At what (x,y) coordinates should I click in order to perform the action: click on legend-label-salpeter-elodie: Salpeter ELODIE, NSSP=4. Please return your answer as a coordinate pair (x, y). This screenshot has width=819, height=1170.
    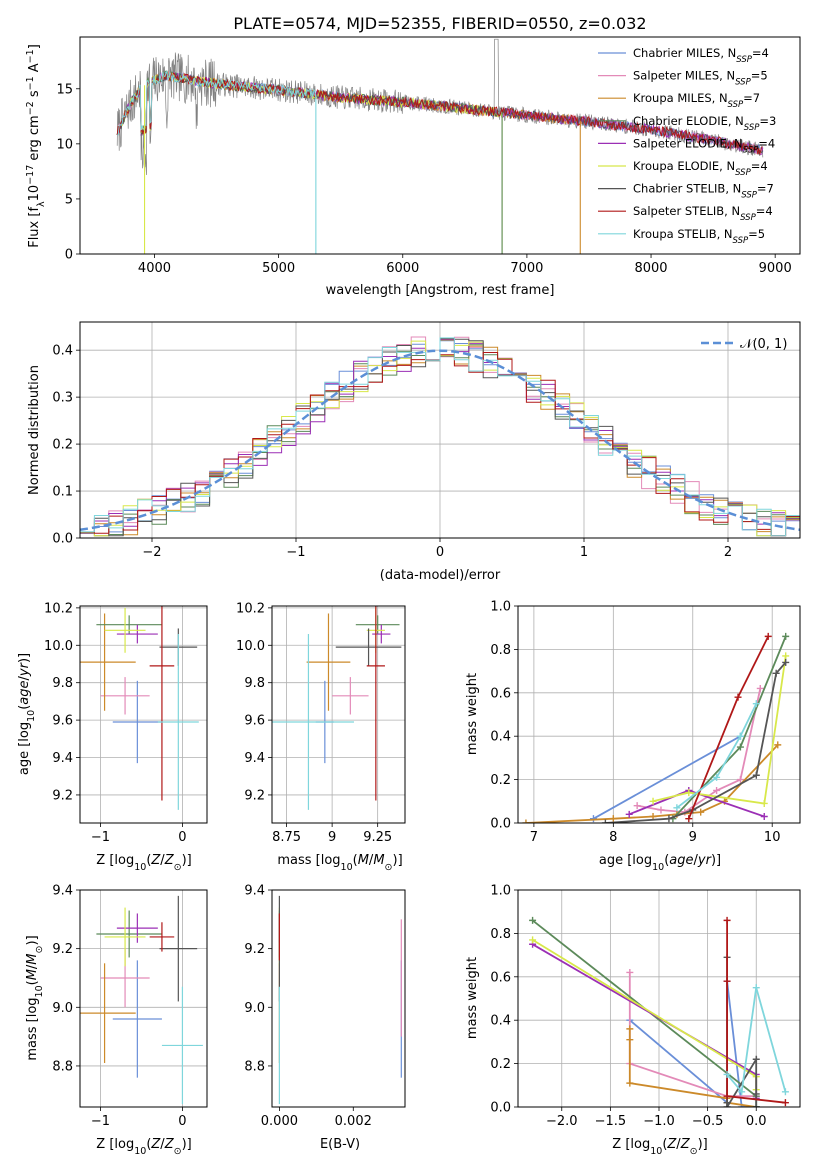
    Looking at the image, I should click on (704, 145).